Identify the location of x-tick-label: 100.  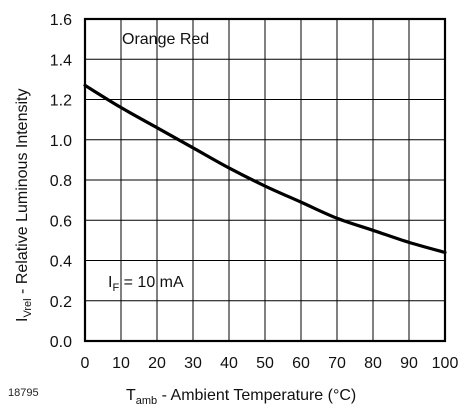
(445, 363).